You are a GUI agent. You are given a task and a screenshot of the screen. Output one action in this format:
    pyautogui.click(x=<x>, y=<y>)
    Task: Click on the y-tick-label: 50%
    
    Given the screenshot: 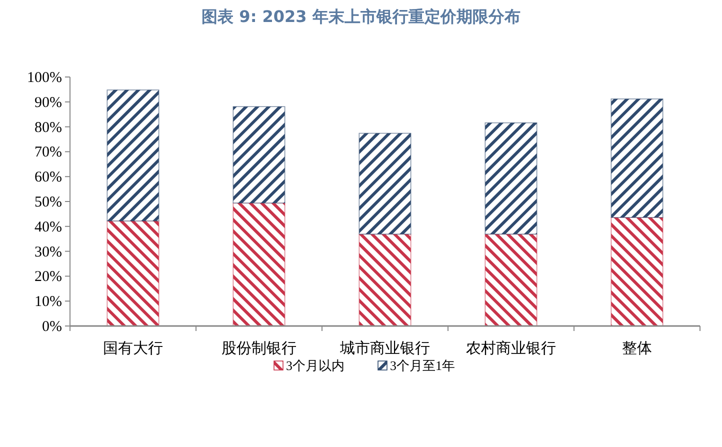 What is the action you would take?
    pyautogui.click(x=48, y=202)
    